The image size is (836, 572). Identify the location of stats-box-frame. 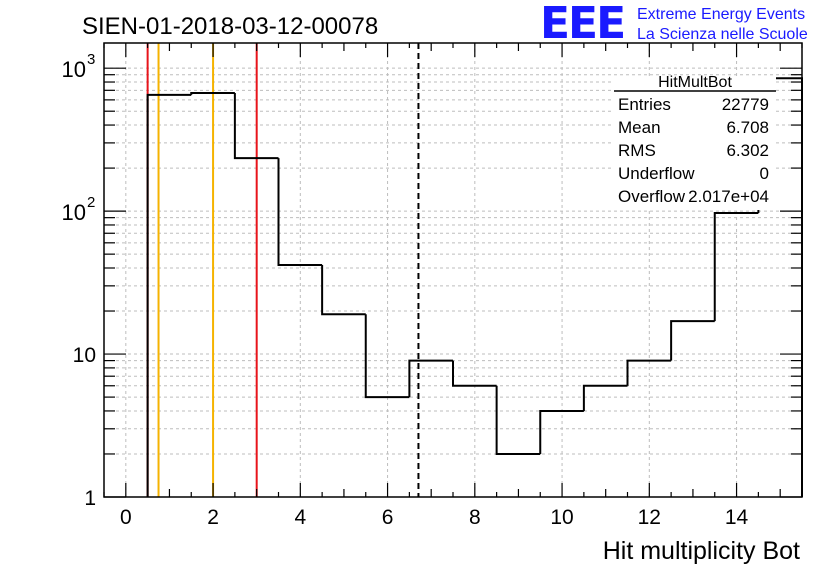
(695, 143).